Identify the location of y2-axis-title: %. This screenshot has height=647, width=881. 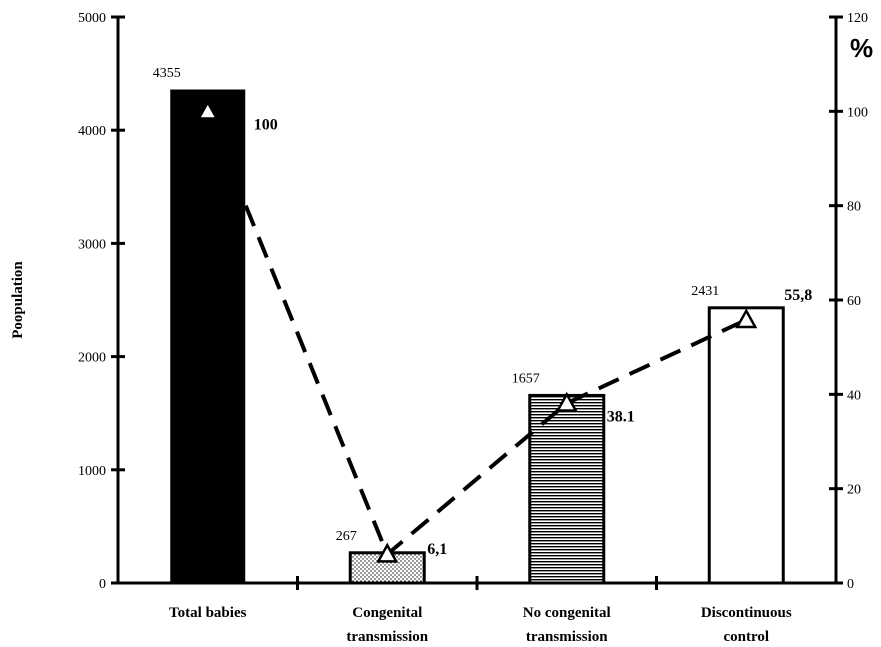
(861, 48).